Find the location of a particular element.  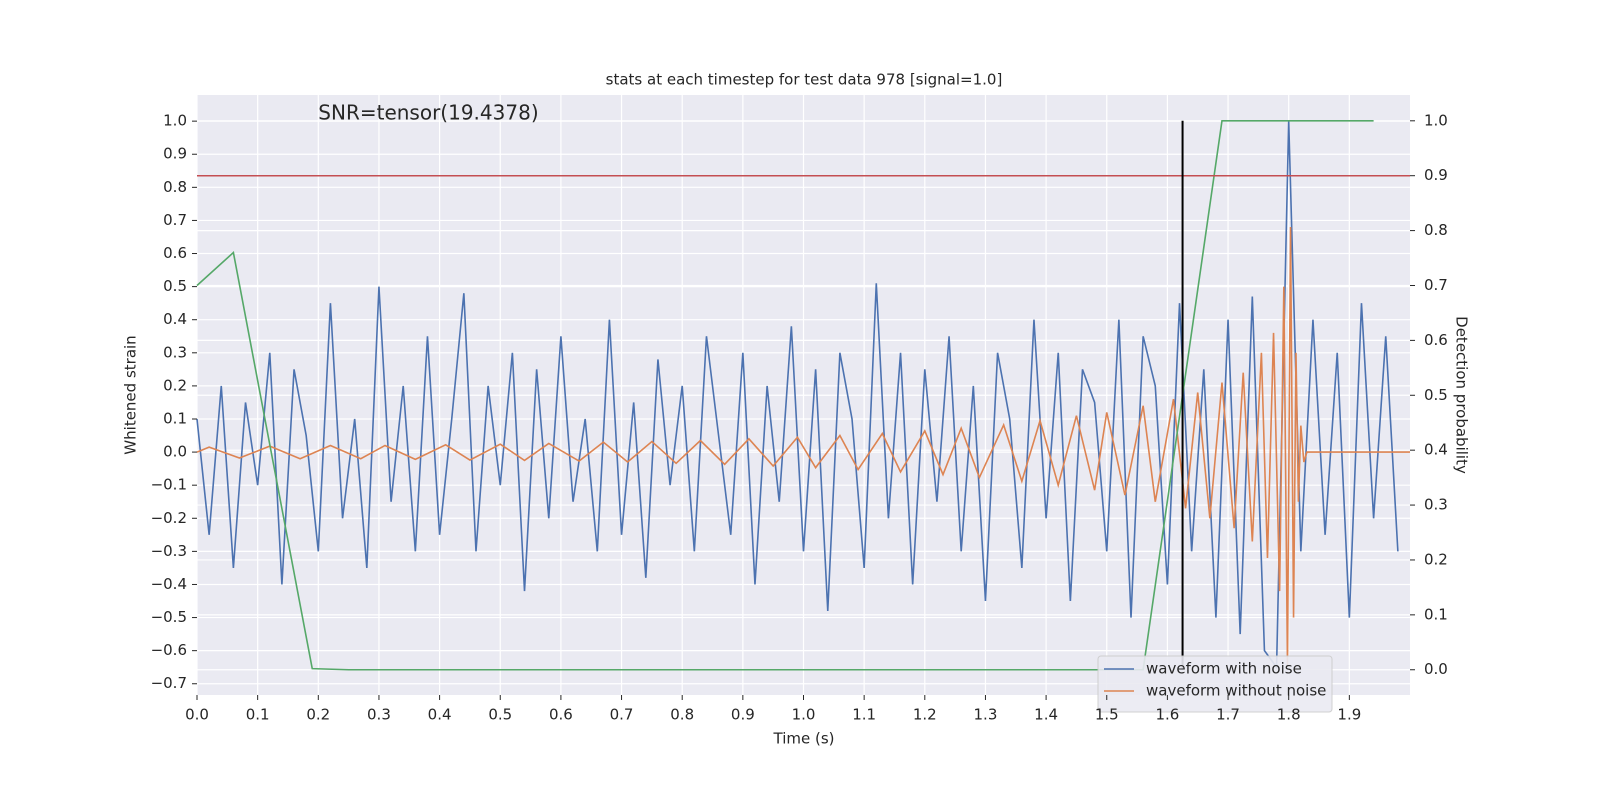

y-tick-label: 0.4 is located at coordinates (175, 319).